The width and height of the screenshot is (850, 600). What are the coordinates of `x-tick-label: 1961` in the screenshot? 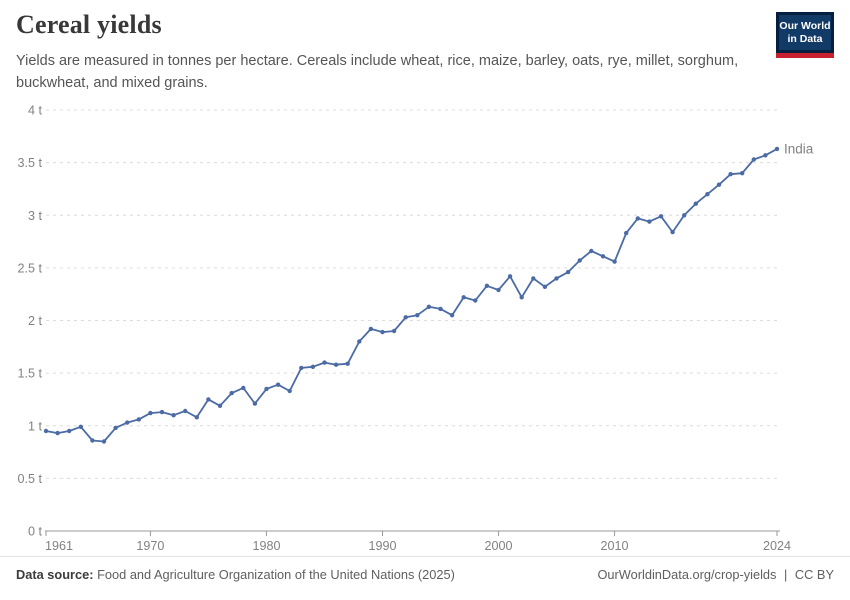 It's located at (59, 546).